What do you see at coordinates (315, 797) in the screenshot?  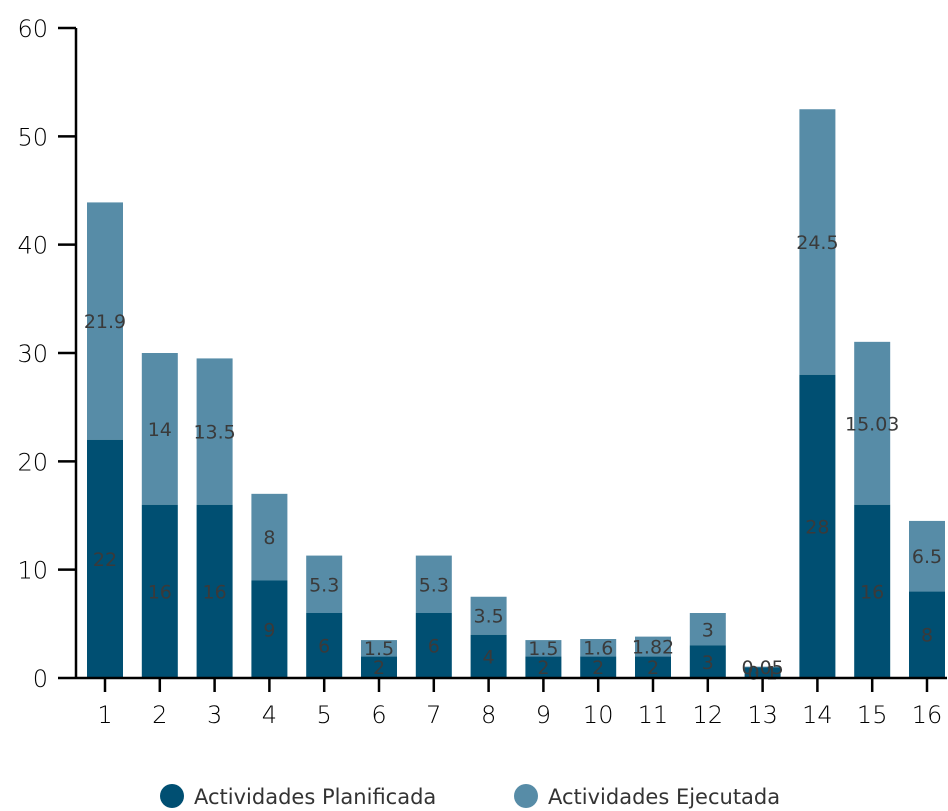 I see `legend-label: Actividades Planificada` at bounding box center [315, 797].